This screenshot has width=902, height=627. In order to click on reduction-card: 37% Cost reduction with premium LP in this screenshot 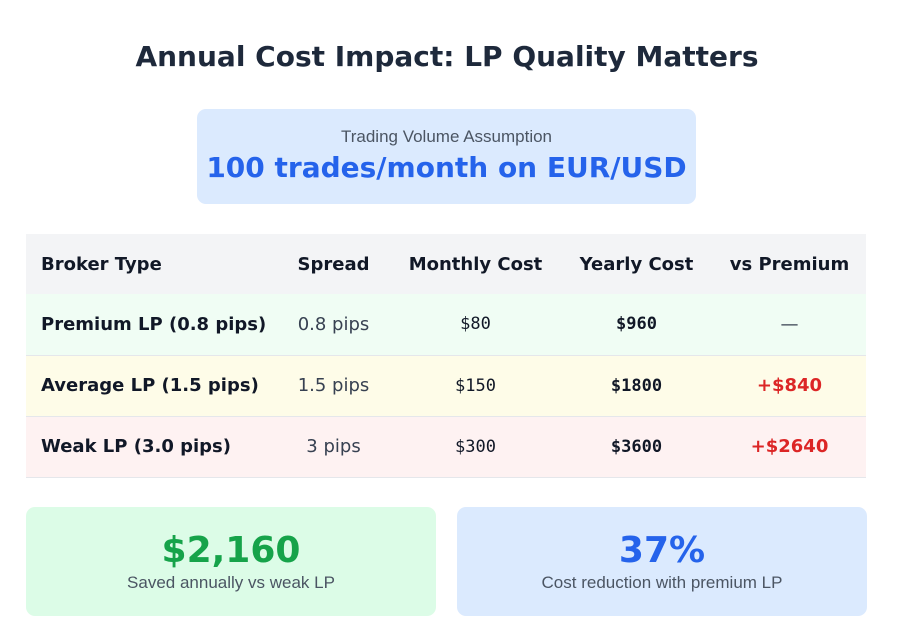, I will do `click(662, 561)`.